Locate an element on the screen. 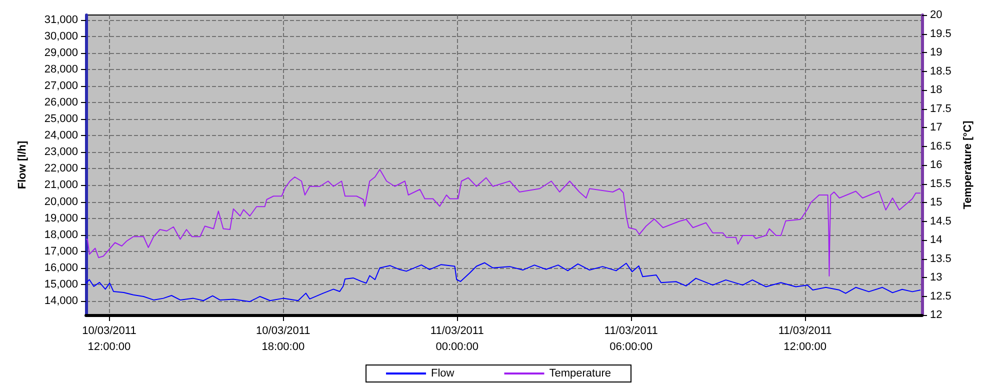  y-tick-label: 22,000 is located at coordinates (61, 168).